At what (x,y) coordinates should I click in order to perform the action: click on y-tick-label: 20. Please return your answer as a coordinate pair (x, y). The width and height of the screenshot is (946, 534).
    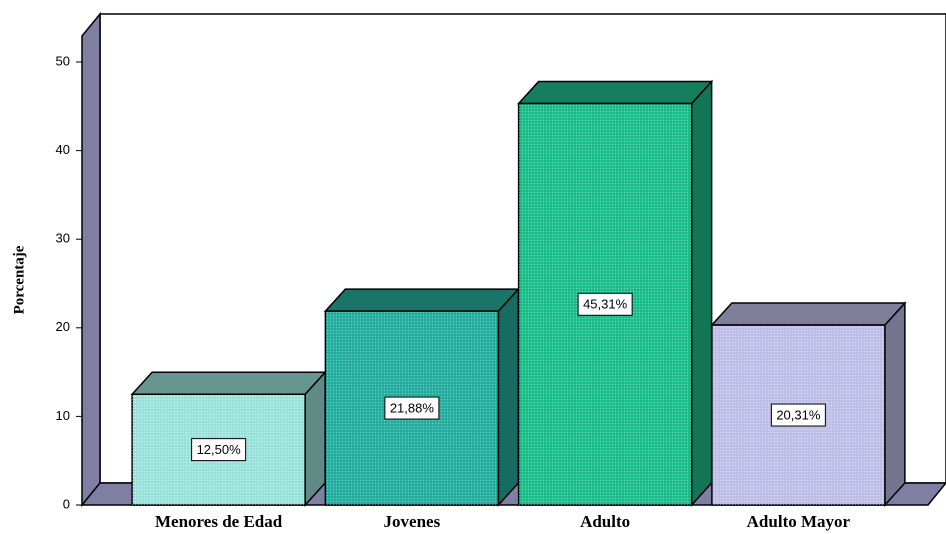
    Looking at the image, I should click on (63, 326).